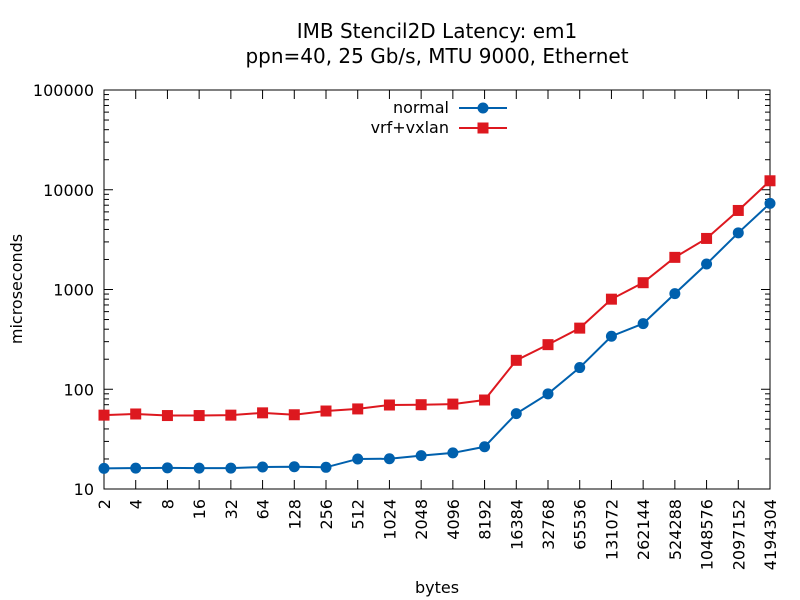 This screenshot has width=800, height=600. I want to click on x-axis-label: bytes, so click(437, 587).